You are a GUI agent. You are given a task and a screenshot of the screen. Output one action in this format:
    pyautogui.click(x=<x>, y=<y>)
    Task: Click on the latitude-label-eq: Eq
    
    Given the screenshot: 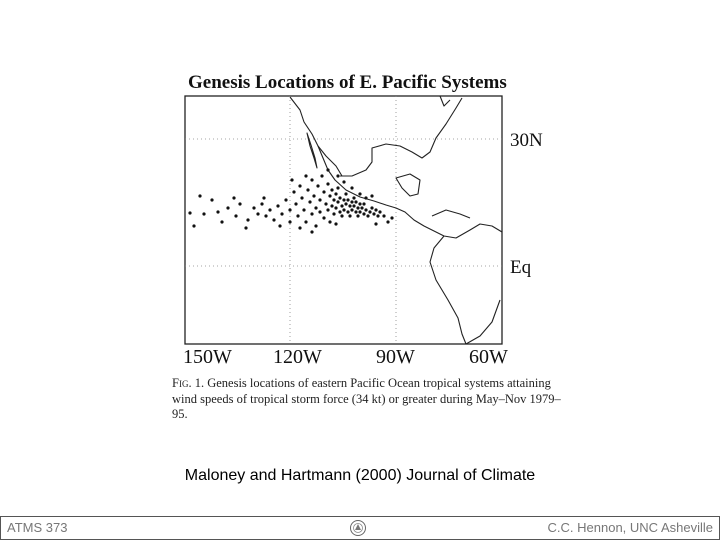 What is the action you would take?
    pyautogui.click(x=521, y=267)
    